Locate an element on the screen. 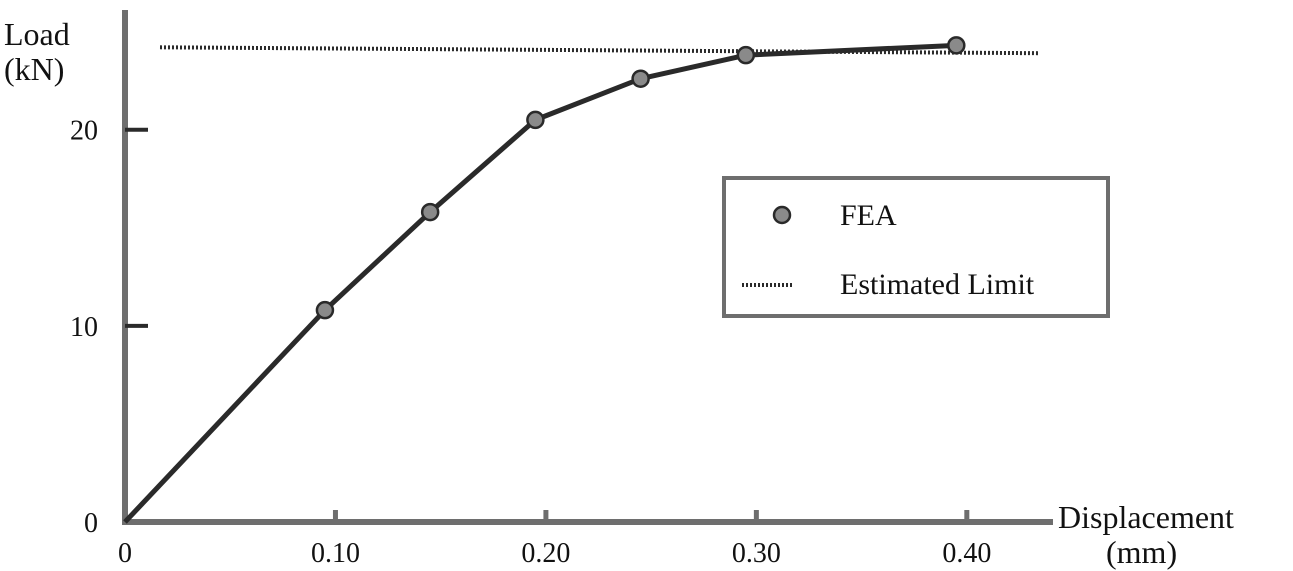 Image resolution: width=1293 pixels, height=571 pixels. x-axis-title-line-2: (mm) is located at coordinates (1141, 552).